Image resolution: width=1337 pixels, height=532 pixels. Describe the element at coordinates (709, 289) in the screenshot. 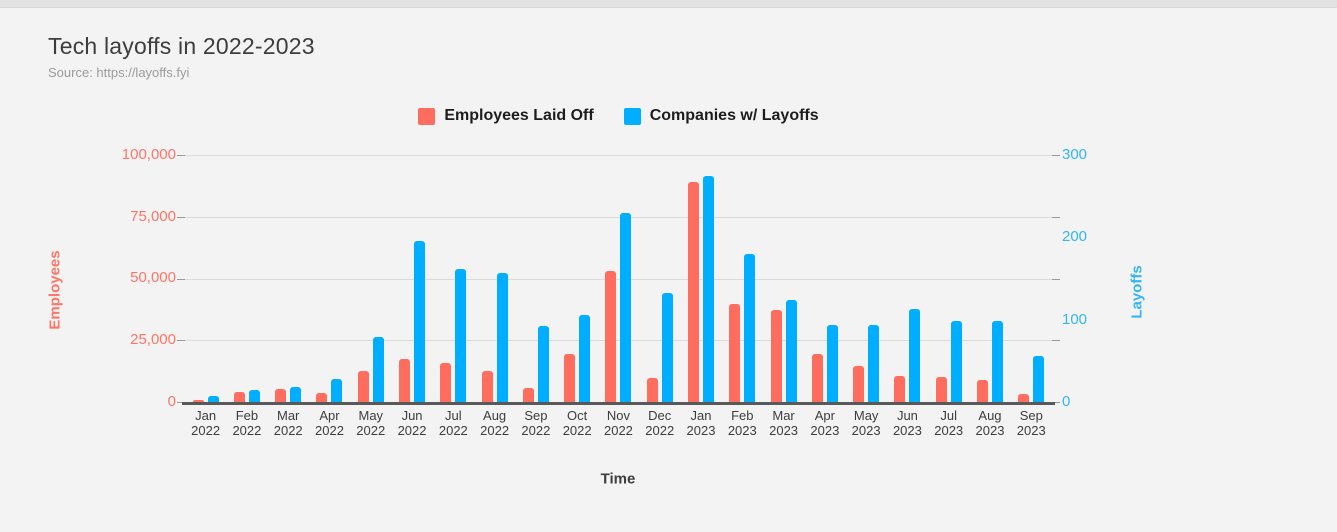

I see `bar-companies-jan-2023` at that location.